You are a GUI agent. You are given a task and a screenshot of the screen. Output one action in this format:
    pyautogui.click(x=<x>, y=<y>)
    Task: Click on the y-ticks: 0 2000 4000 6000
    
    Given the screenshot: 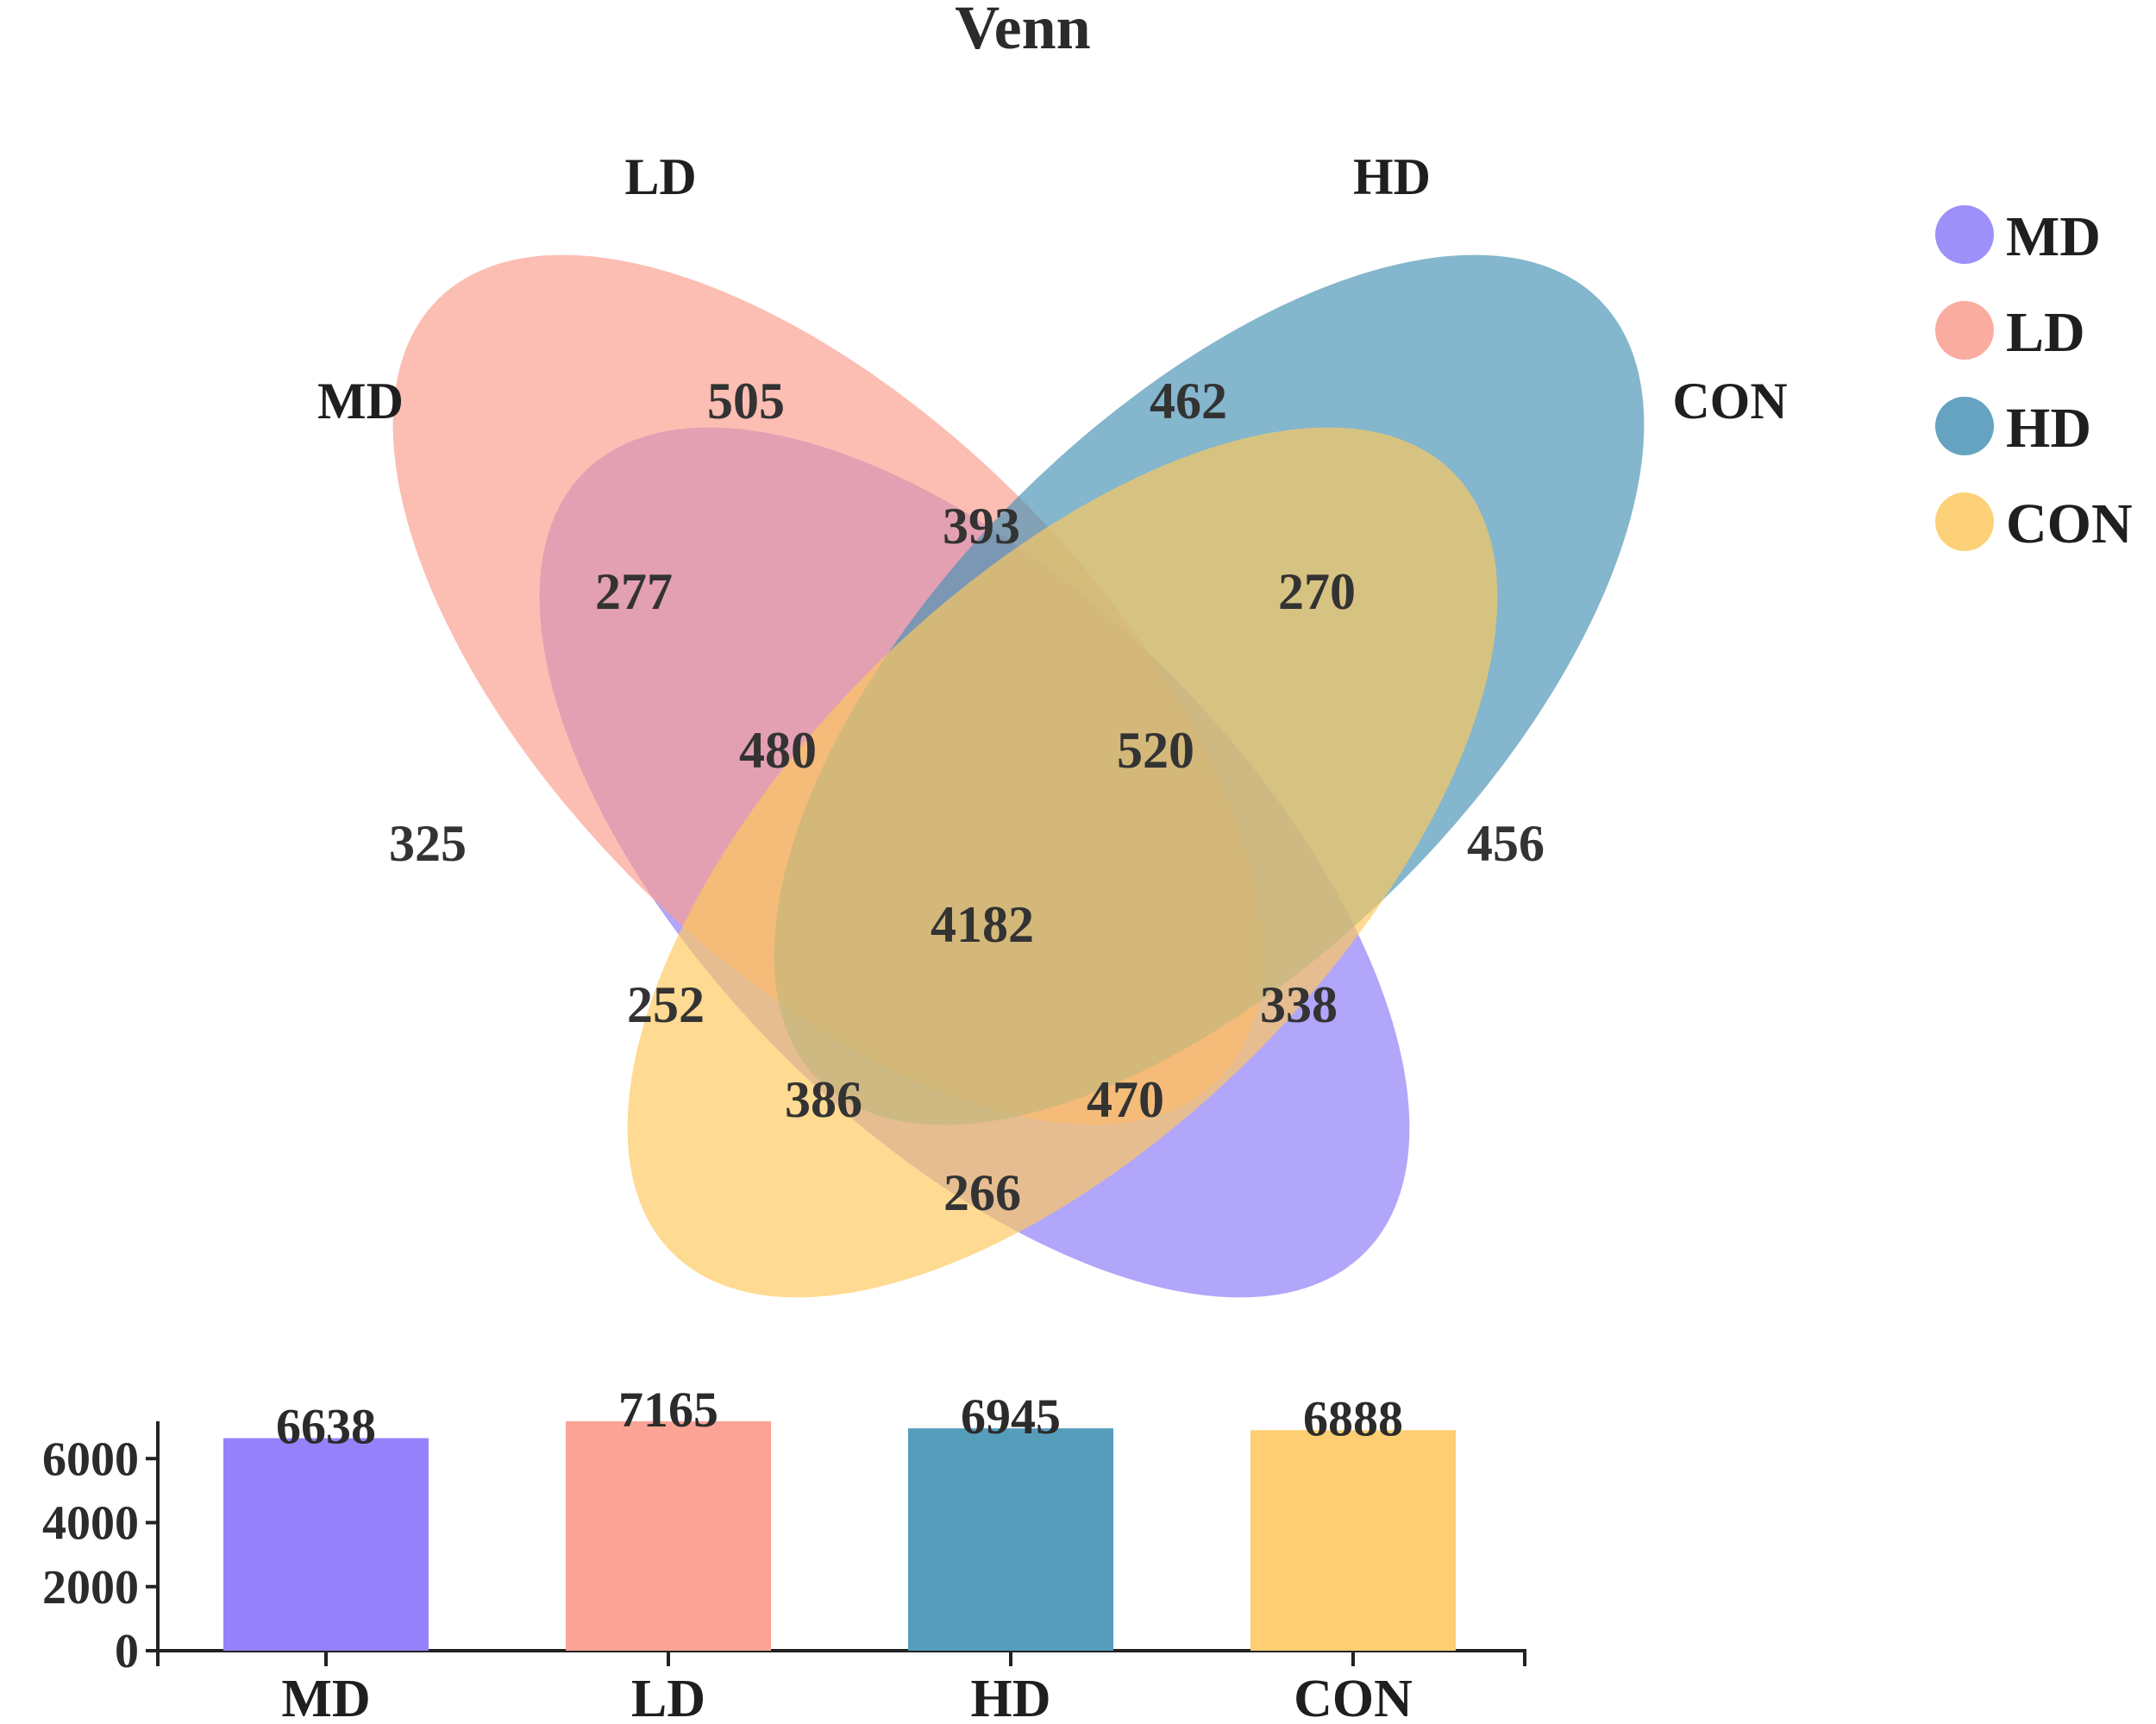 What is the action you would take?
    pyautogui.click(x=100, y=1555)
    